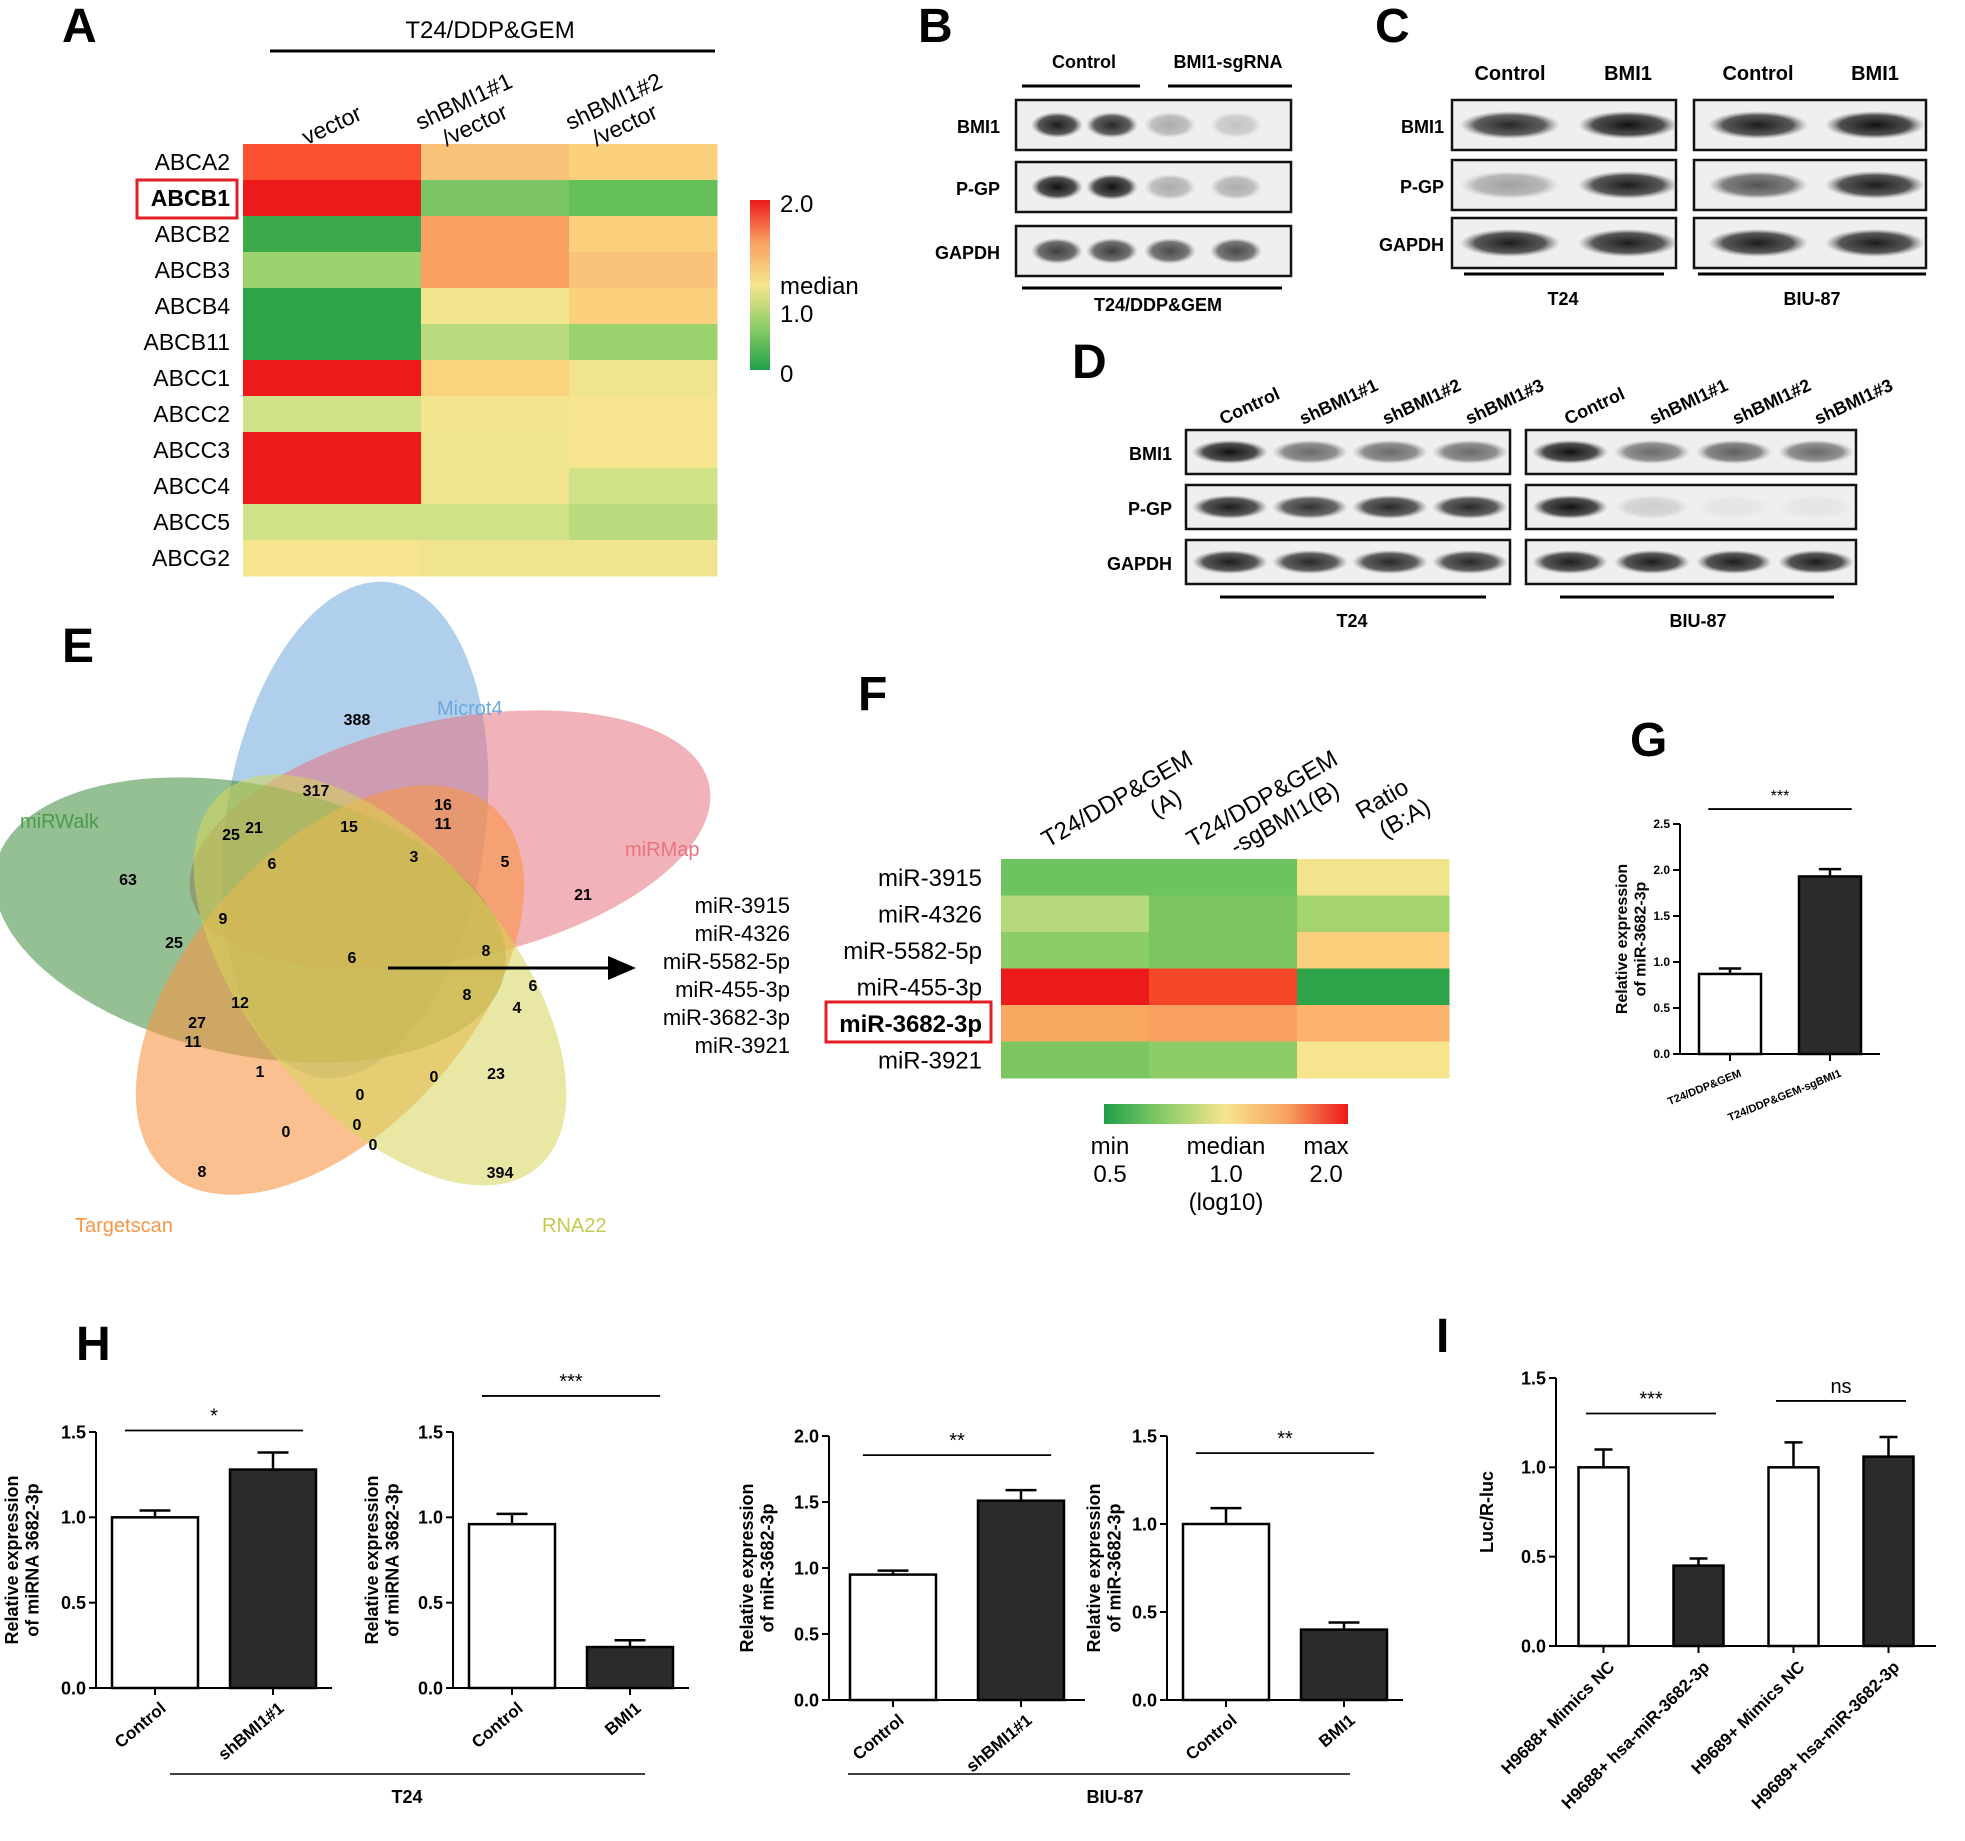 The width and height of the screenshot is (1965, 1841). What do you see at coordinates (1089, 362) in the screenshot?
I see `panel-letter-d: D` at bounding box center [1089, 362].